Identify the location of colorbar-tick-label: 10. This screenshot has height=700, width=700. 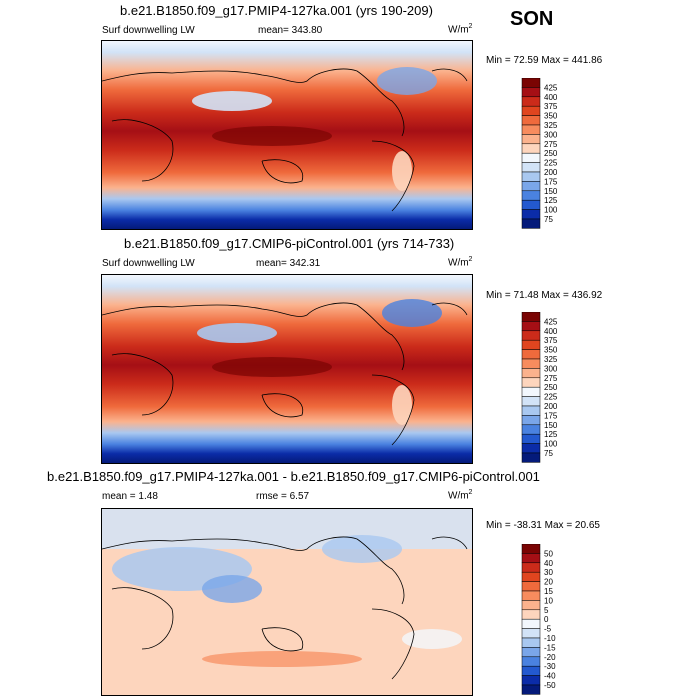
(548, 600).